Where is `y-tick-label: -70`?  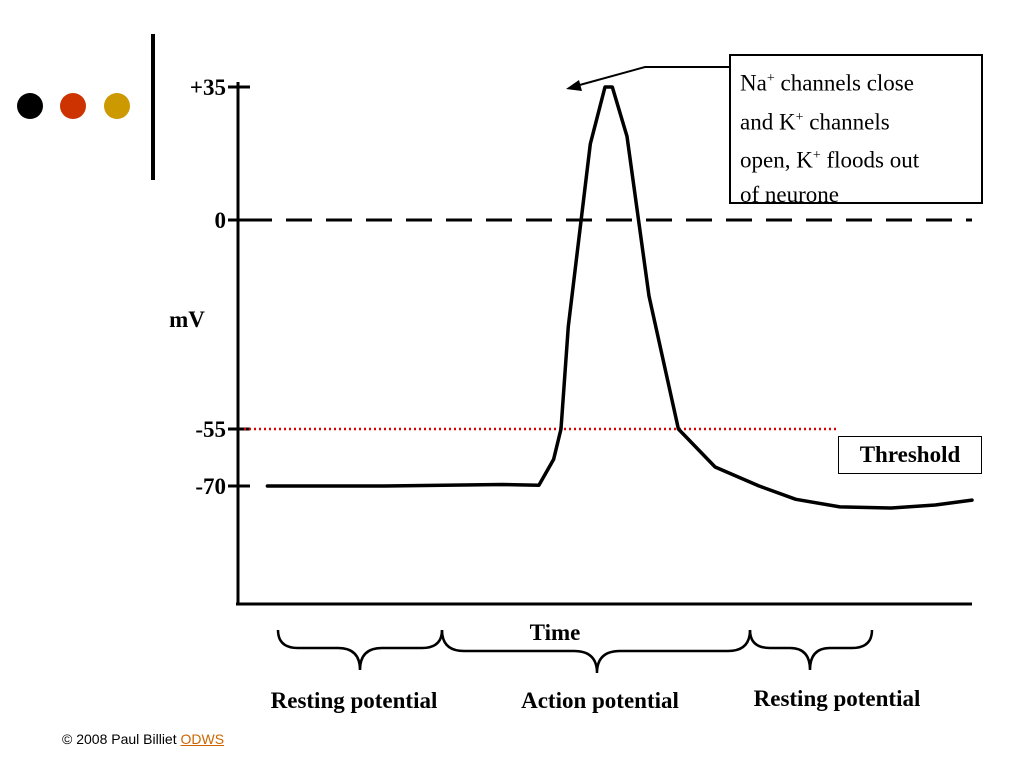
y-tick-label: -70 is located at coordinates (210, 486).